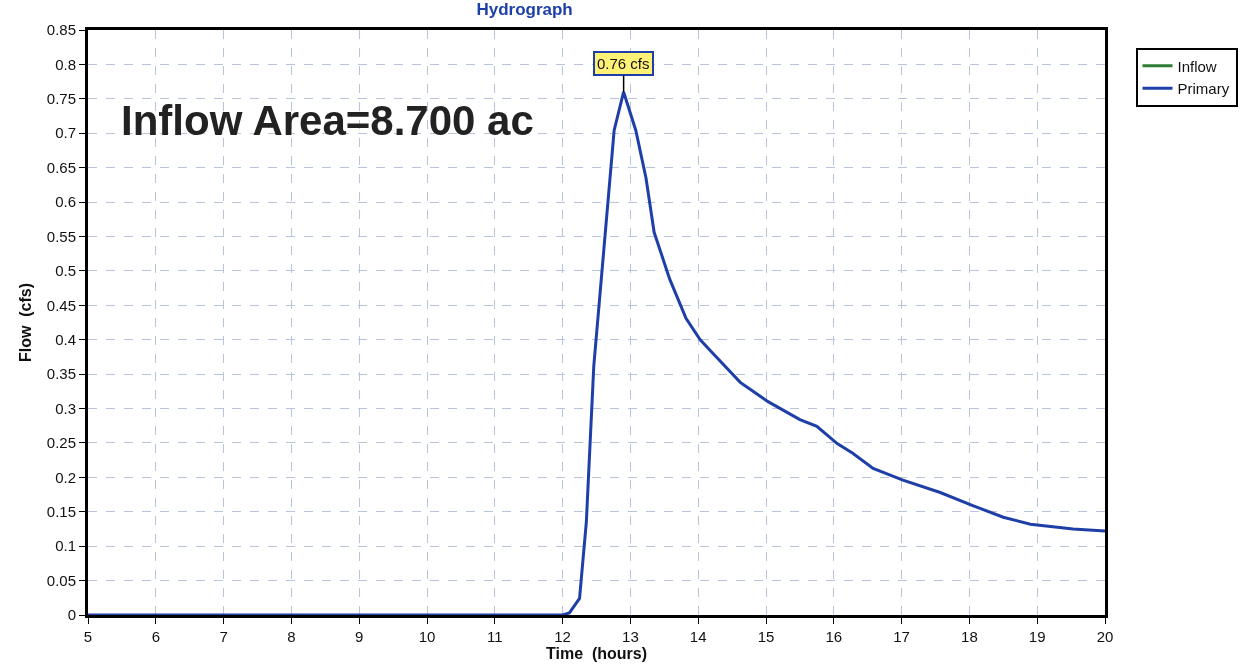  Describe the element at coordinates (630, 636) in the screenshot. I see `x-tick-label: 13` at that location.